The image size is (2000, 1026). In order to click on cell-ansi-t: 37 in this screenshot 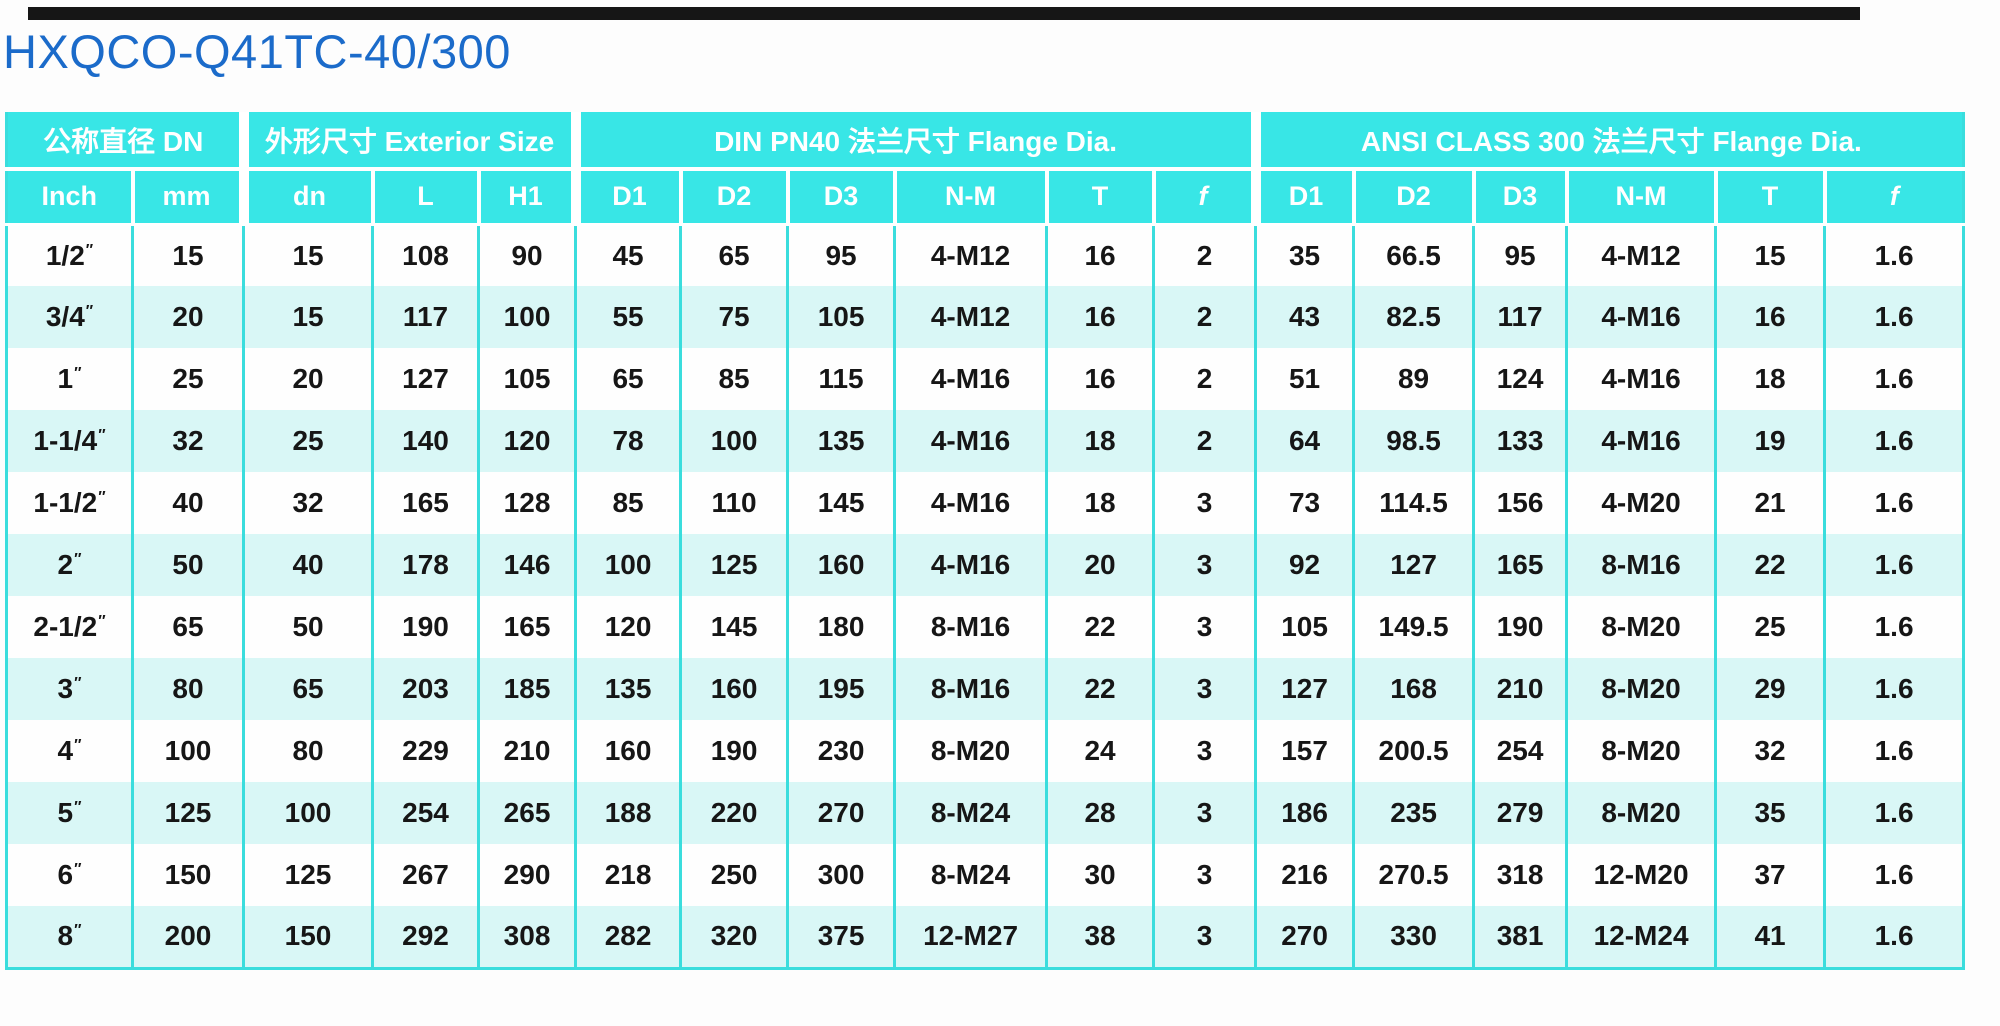, I will do `click(1769, 875)`.